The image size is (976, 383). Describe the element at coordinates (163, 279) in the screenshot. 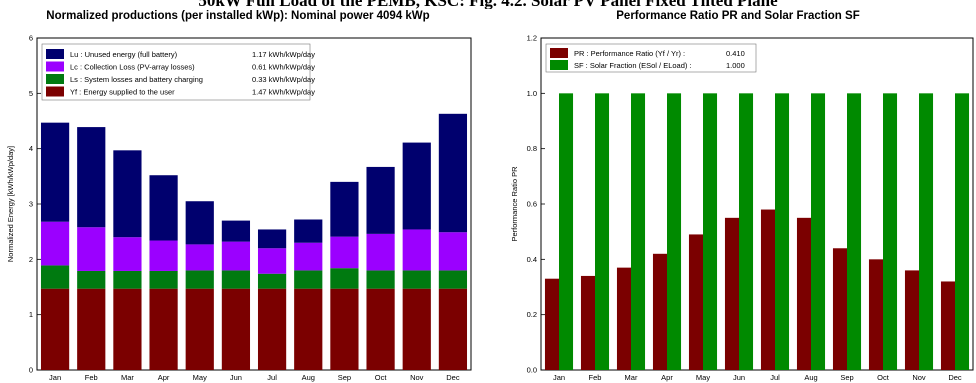

I see `bar-Ls-apr` at that location.